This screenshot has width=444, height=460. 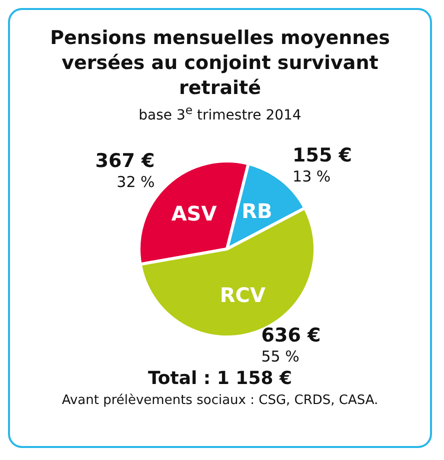 What do you see at coordinates (220, 113) in the screenshot?
I see `chart-subtitle: base 3$^{e}$ trimestre 2014` at bounding box center [220, 113].